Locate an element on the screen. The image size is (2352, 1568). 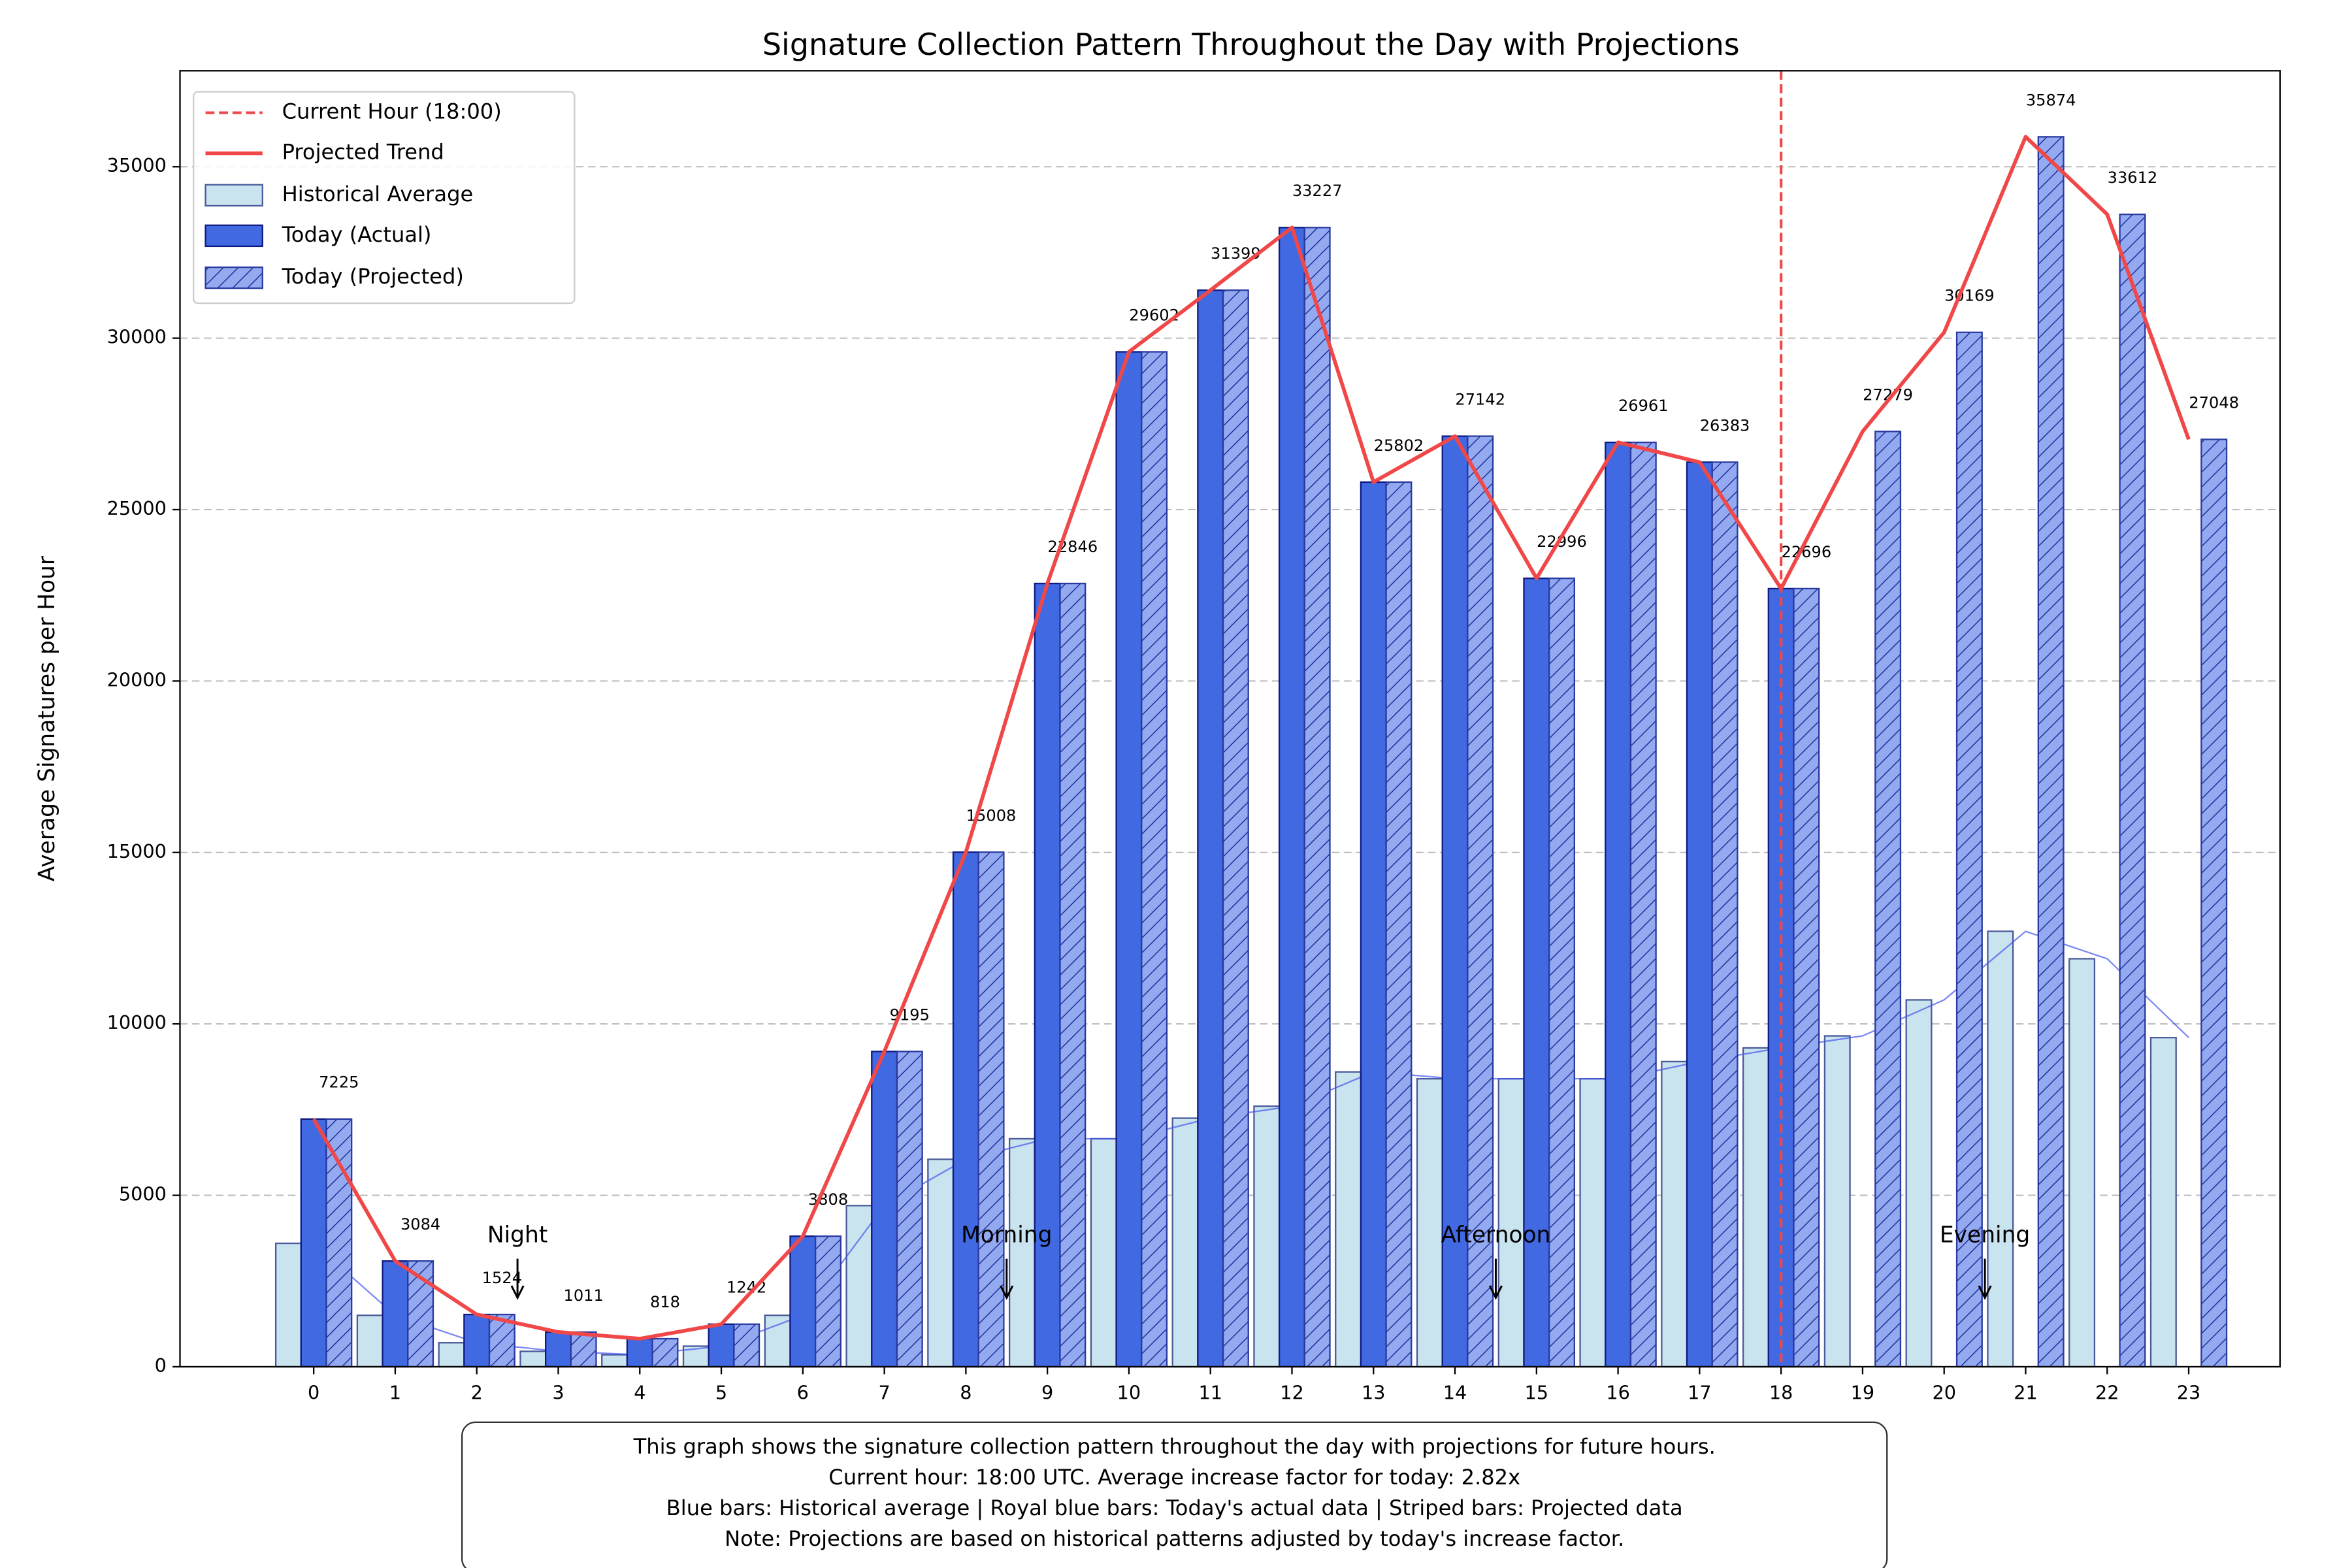
value-label: 33612 is located at coordinates (2133, 178).